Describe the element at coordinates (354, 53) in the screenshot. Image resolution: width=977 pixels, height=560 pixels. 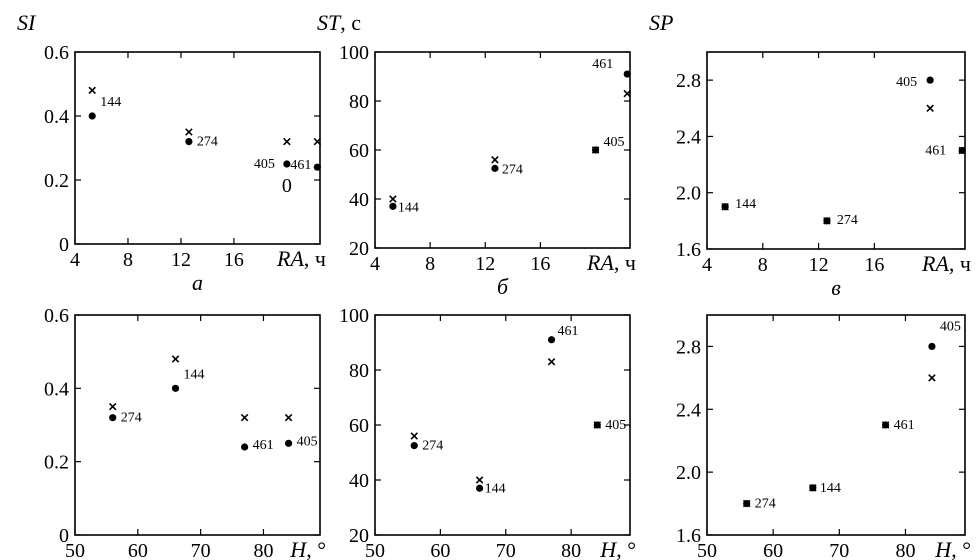
I see `y-tick-label: 100` at that location.